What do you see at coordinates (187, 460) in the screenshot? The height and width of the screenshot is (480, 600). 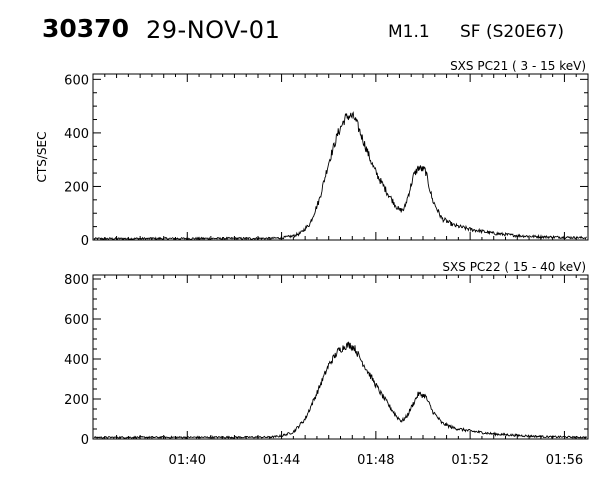 I see `x-tick-label: 01:40` at bounding box center [187, 460].